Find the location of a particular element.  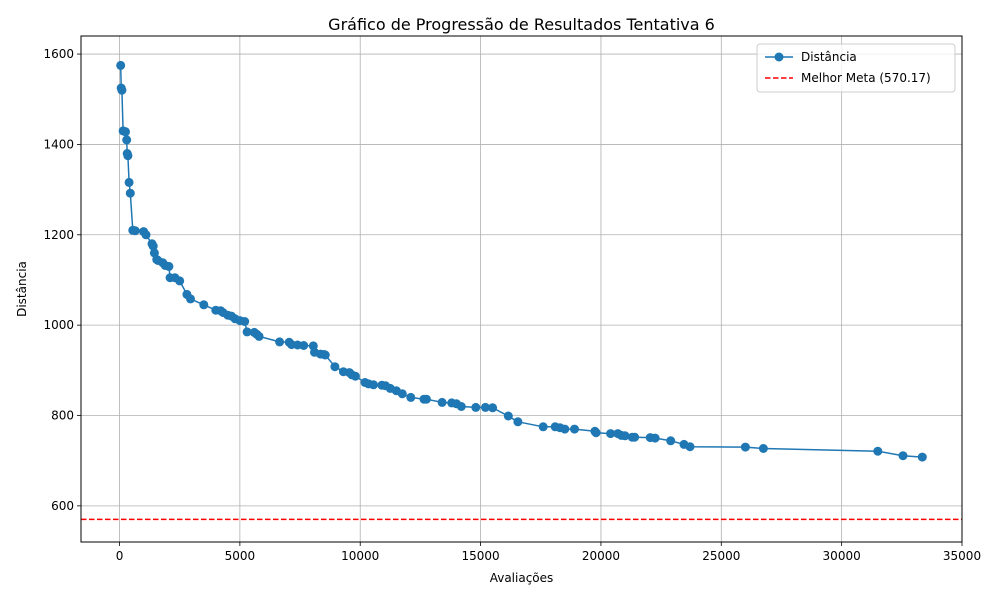

legend-label-melhor-meta: Melhor Meta (570.17) is located at coordinates (866, 78).